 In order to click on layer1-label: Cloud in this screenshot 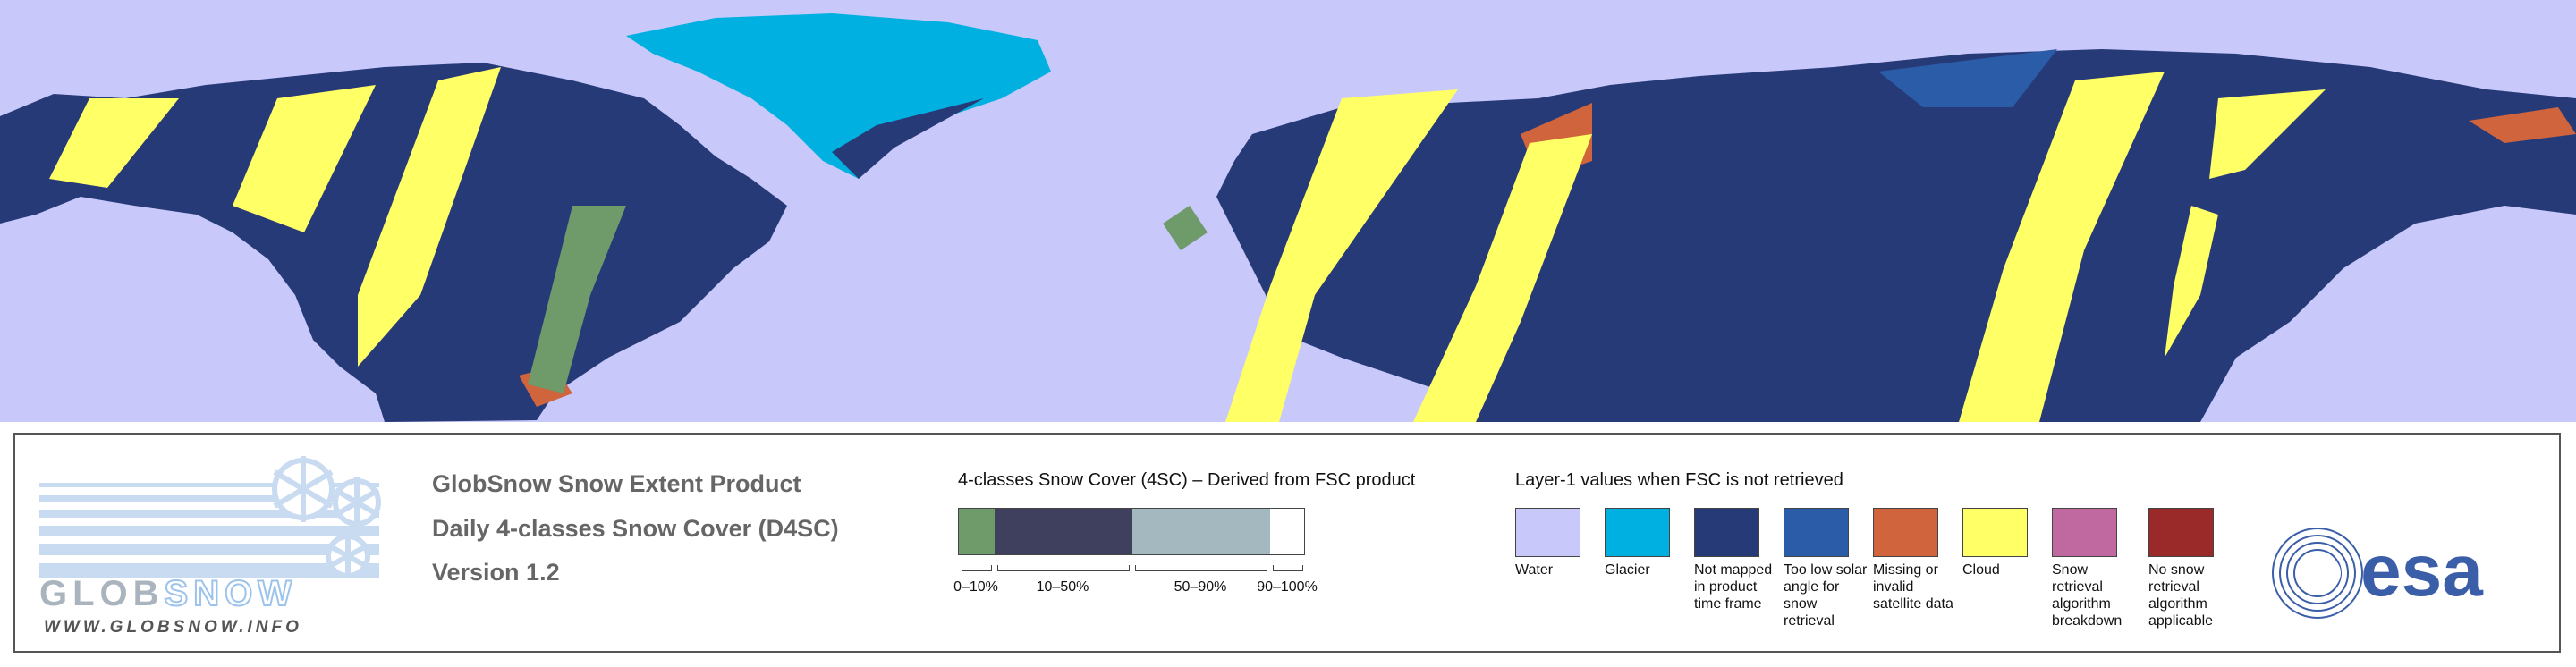, I will do `click(1981, 570)`.